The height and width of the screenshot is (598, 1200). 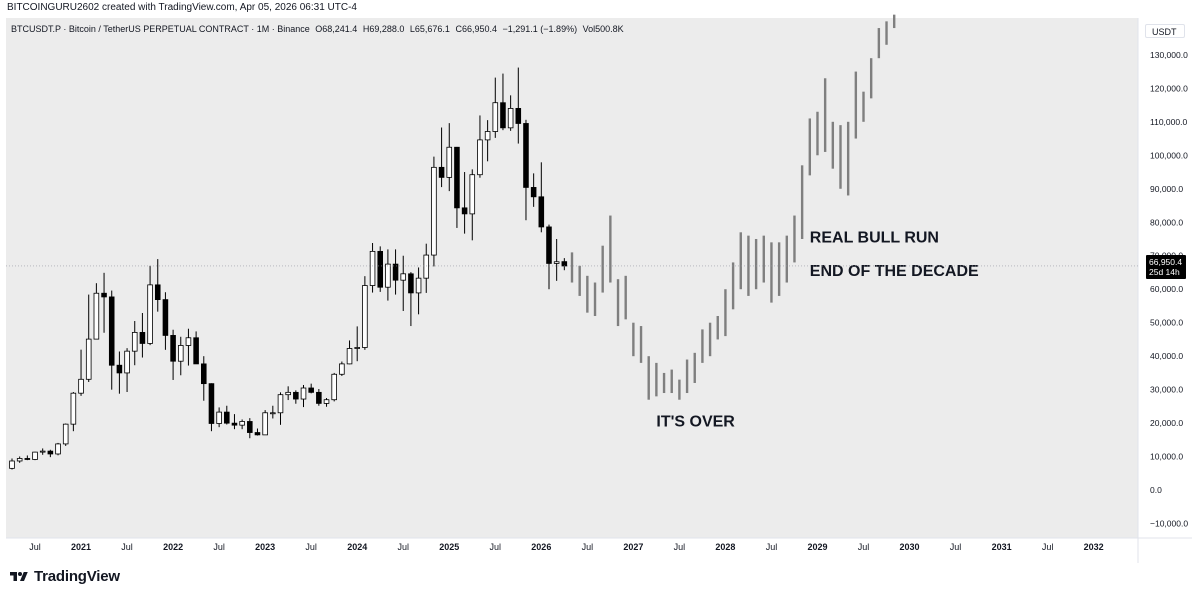 I want to click on last-price-value: 66,950.4, so click(x=1165, y=262).